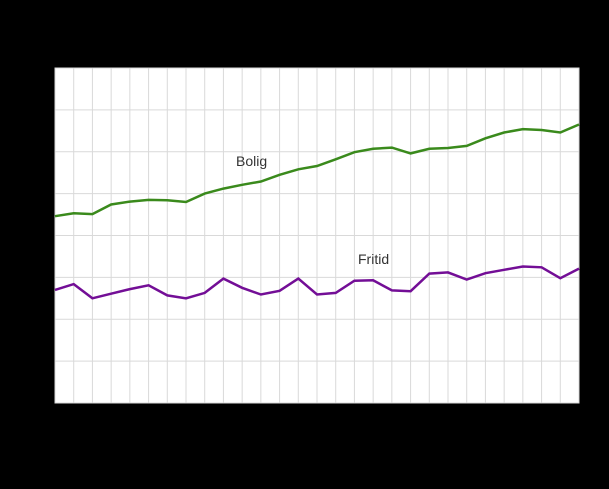 Image resolution: width=609 pixels, height=489 pixels. Describe the element at coordinates (317, 282) in the screenshot. I see `series-line-fritid` at that location.